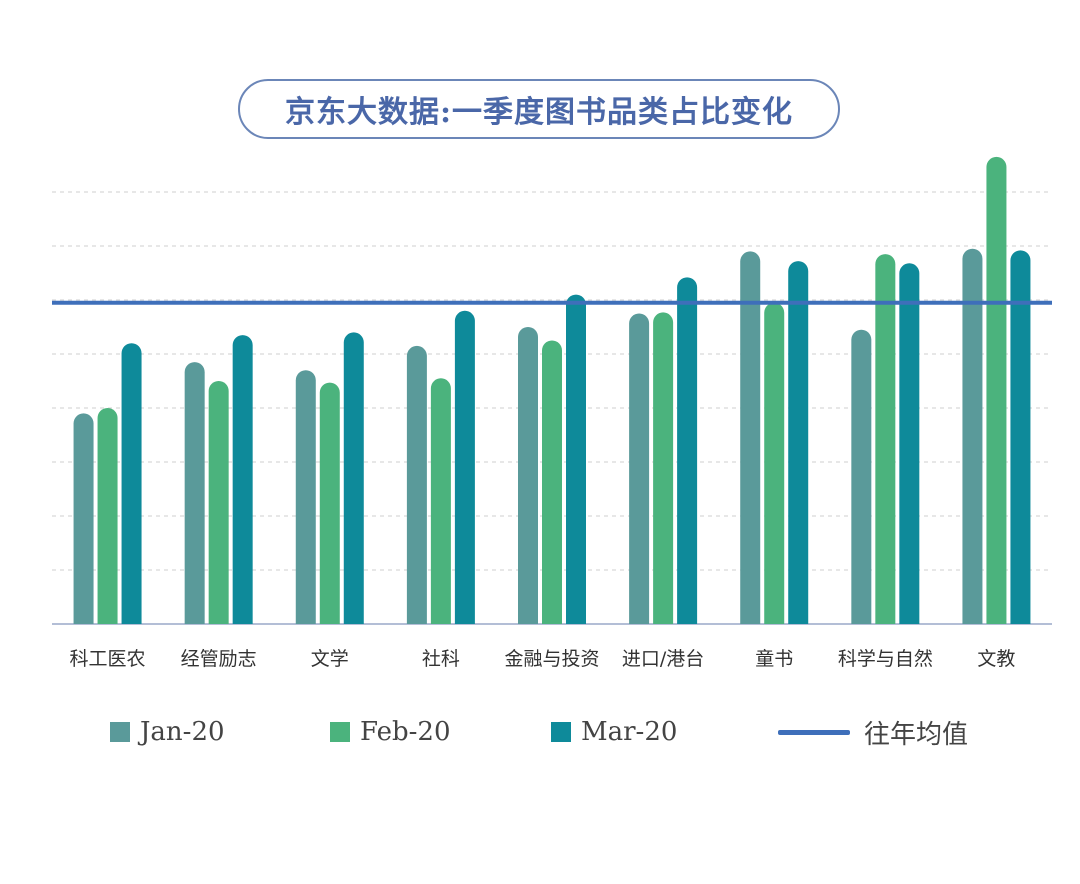 This screenshot has height=884, width=1080. What do you see at coordinates (120, 732) in the screenshot?
I see `legend-swatch-jan` at bounding box center [120, 732].